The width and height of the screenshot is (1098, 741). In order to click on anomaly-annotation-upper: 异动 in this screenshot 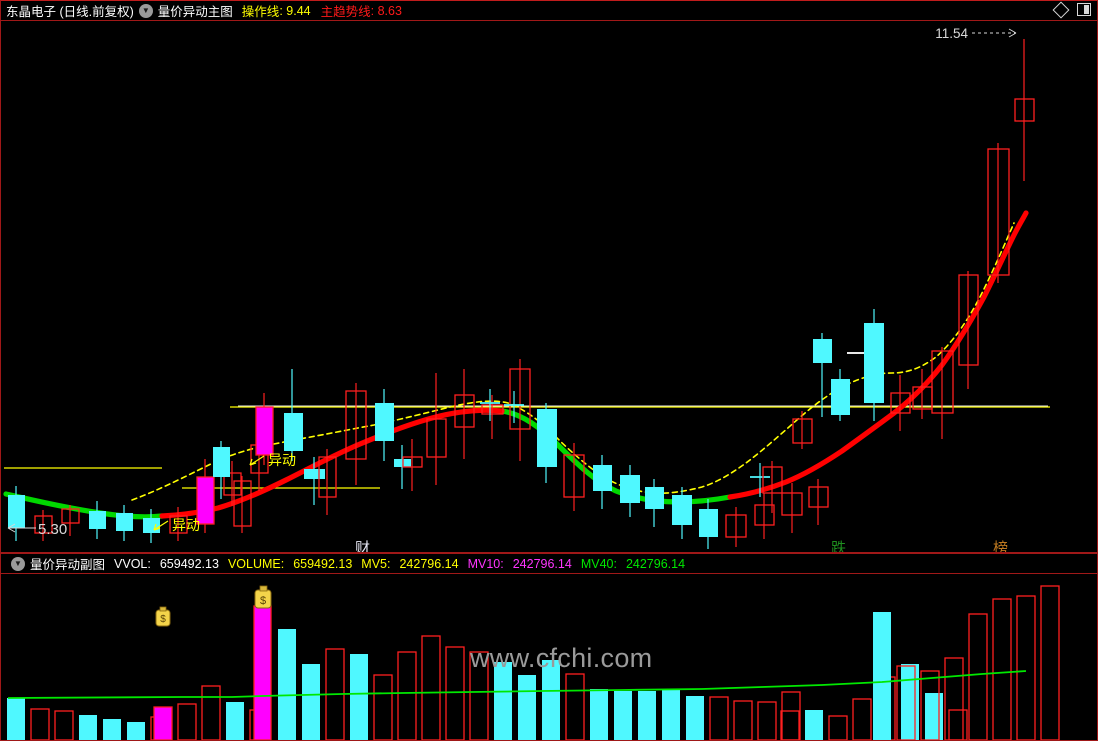, I will do `click(272, 460)`.